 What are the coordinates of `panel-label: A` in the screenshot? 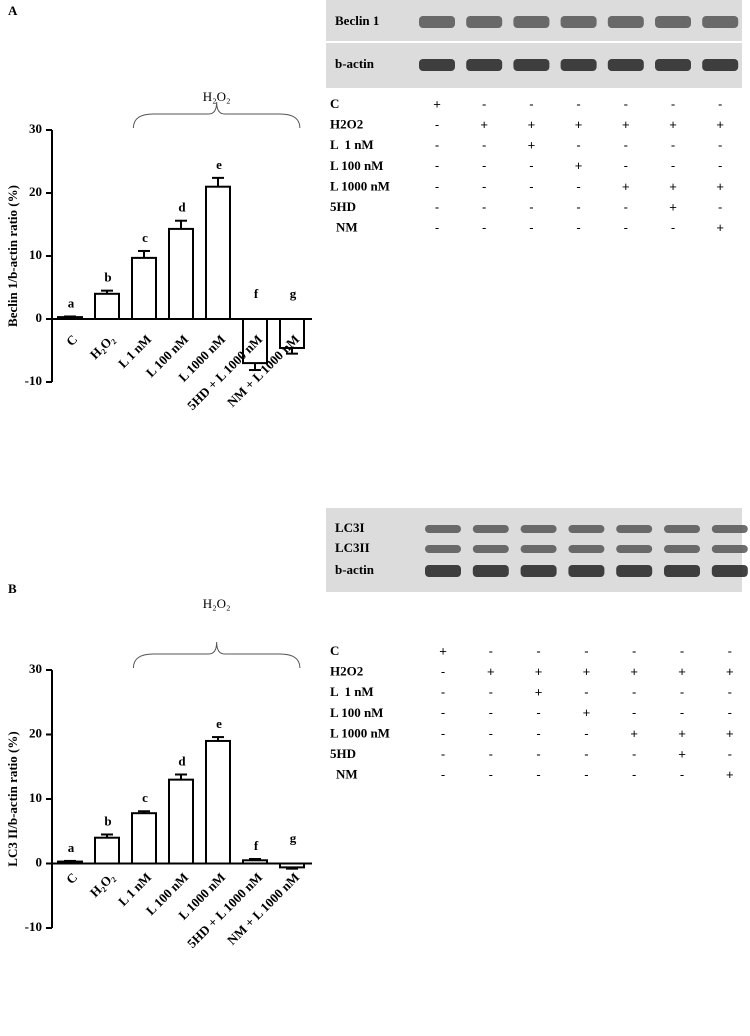 It's located at (13, 10).